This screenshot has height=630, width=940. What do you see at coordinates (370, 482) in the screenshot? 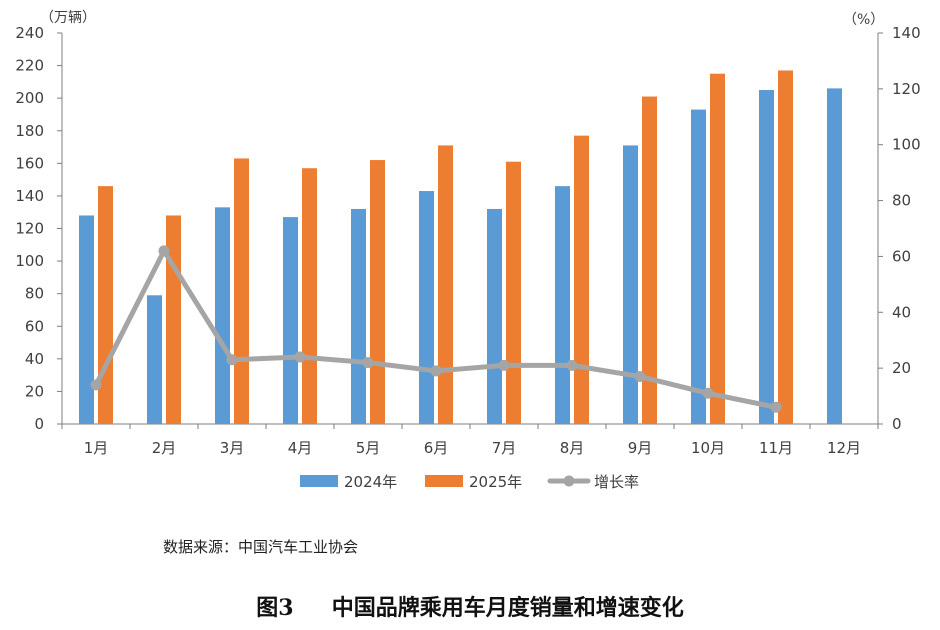
I see `legend-label-2024年: 2024年` at bounding box center [370, 482].